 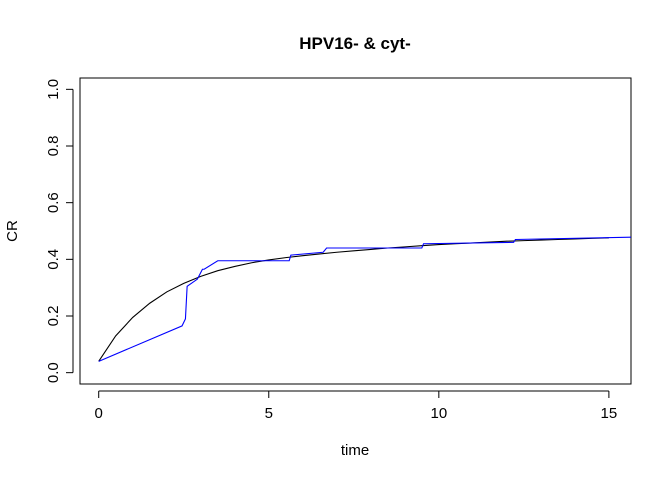 I want to click on x-tick-label: 15, so click(x=609, y=413).